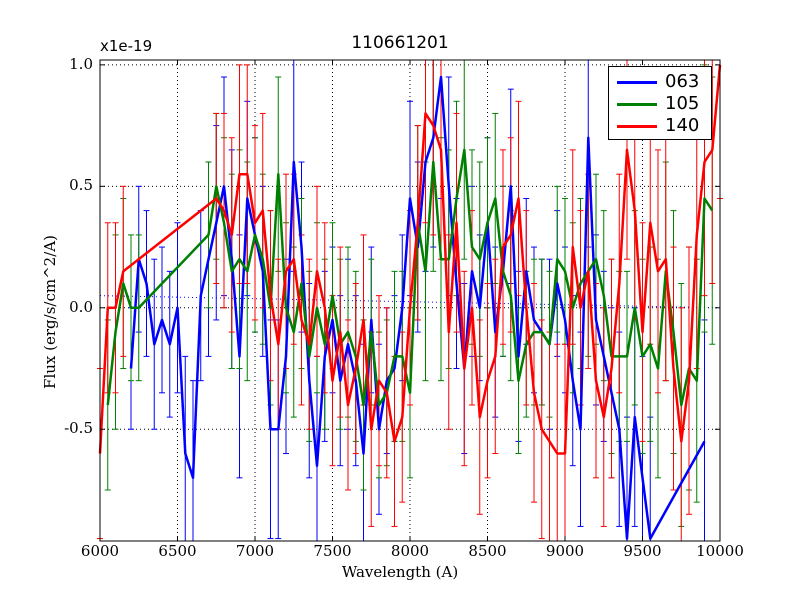 The width and height of the screenshot is (800, 600). I want to click on x-tick-label: 7500, so click(332, 551).